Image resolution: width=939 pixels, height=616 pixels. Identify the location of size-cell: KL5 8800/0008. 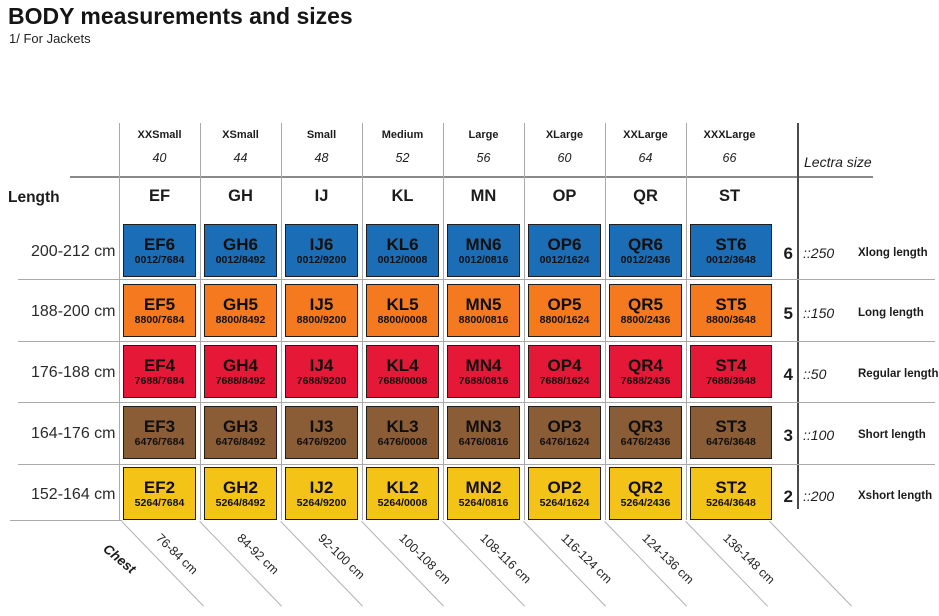
(402, 310).